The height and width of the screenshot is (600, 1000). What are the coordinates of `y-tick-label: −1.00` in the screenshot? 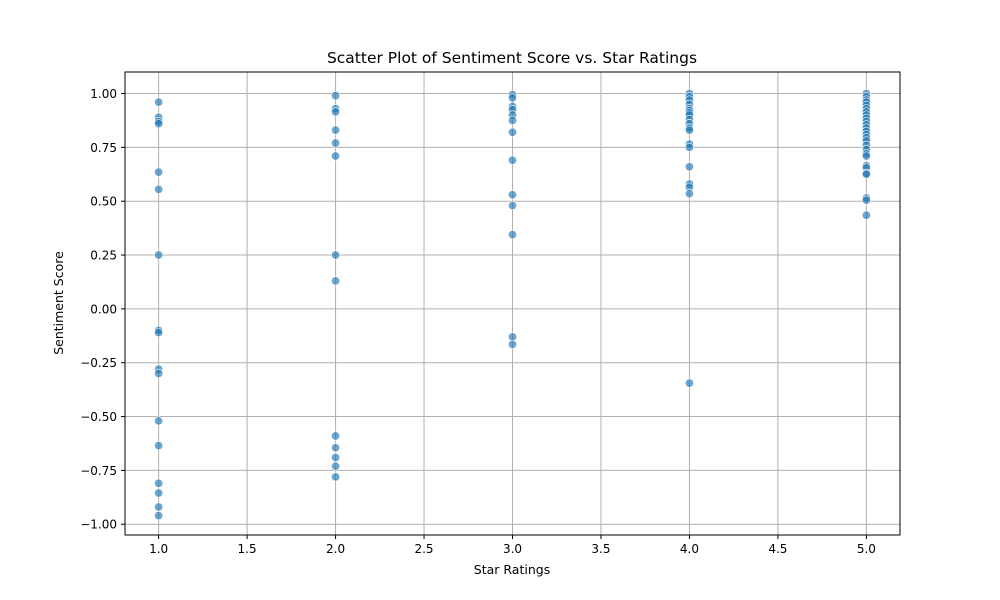 It's located at (98, 525).